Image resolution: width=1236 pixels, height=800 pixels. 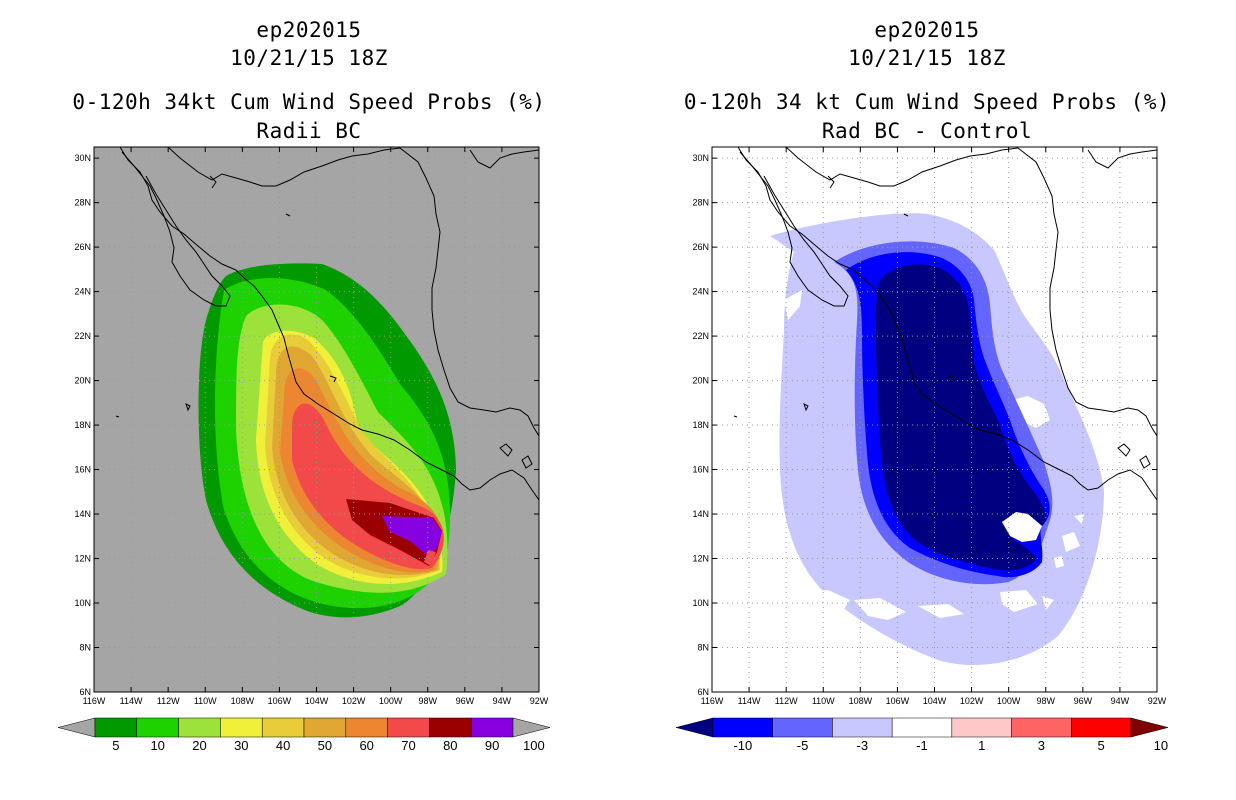 I want to click on colorbar-label: 5, so click(x=115, y=745).